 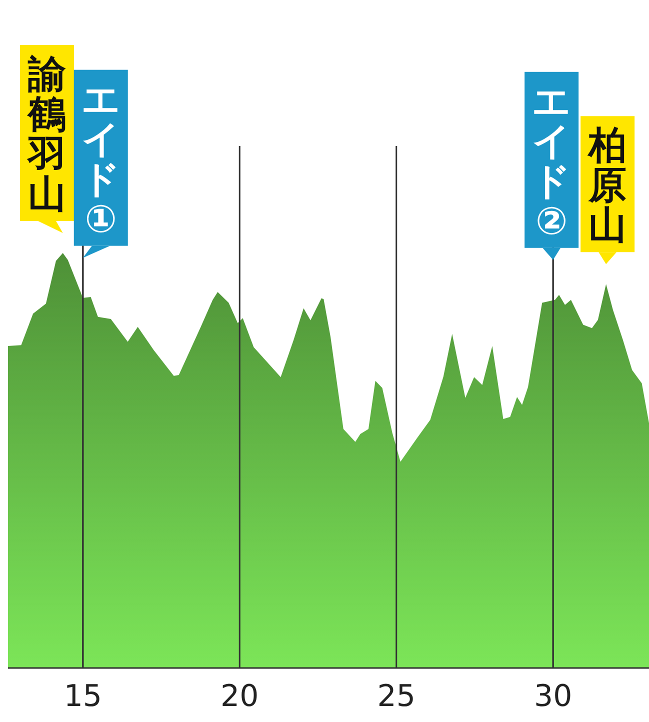 I want to click on x-tick-label: 15, so click(x=83, y=696).